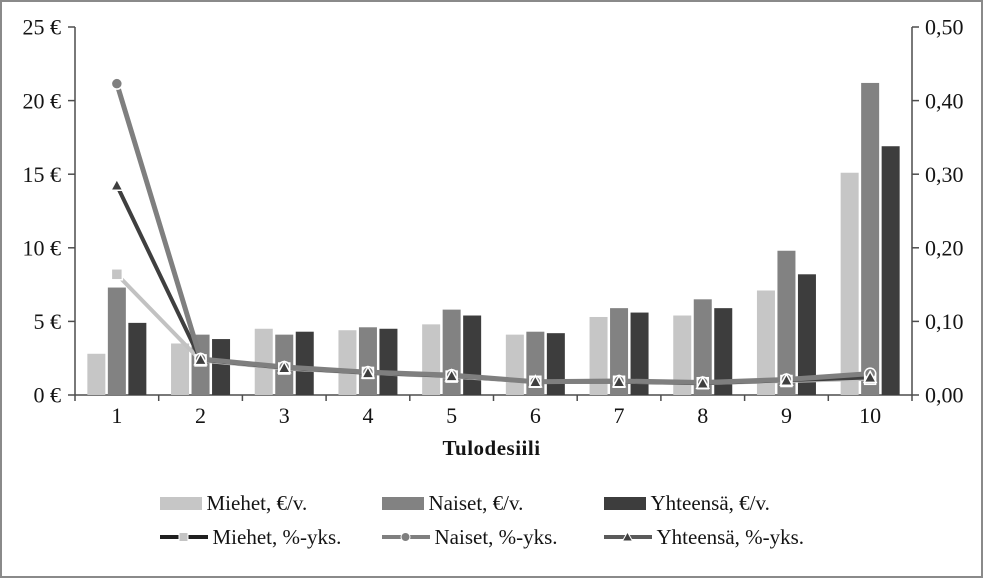 This screenshot has height=578, width=983. Describe the element at coordinates (42, 100) in the screenshot. I see `left-axis-tick-label: 20 €` at that location.